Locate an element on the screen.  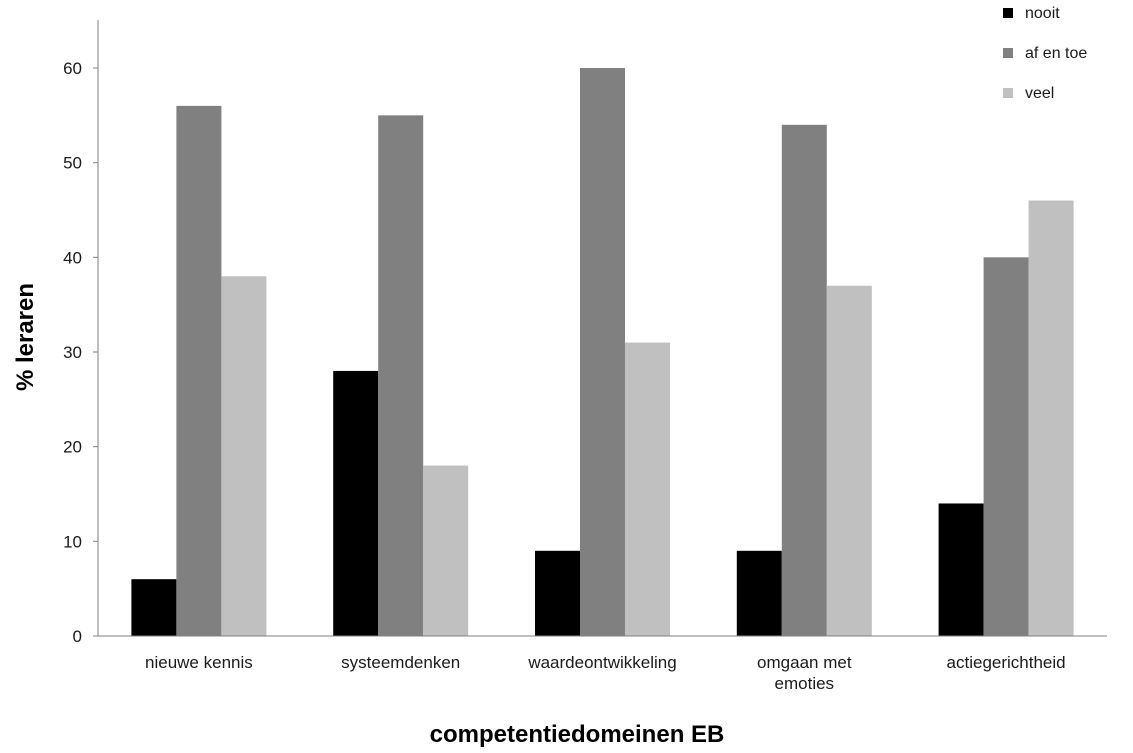
legend-label: af en toe is located at coordinates (1056, 53).